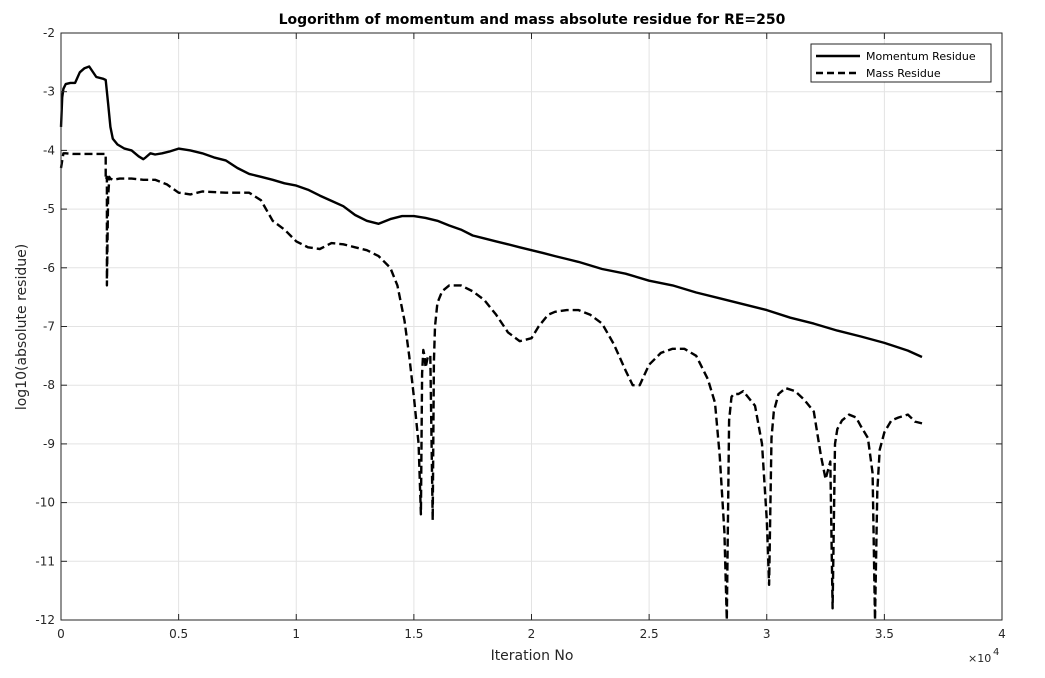  Describe the element at coordinates (532, 656) in the screenshot. I see `x-axis-label: Iteration No` at that location.